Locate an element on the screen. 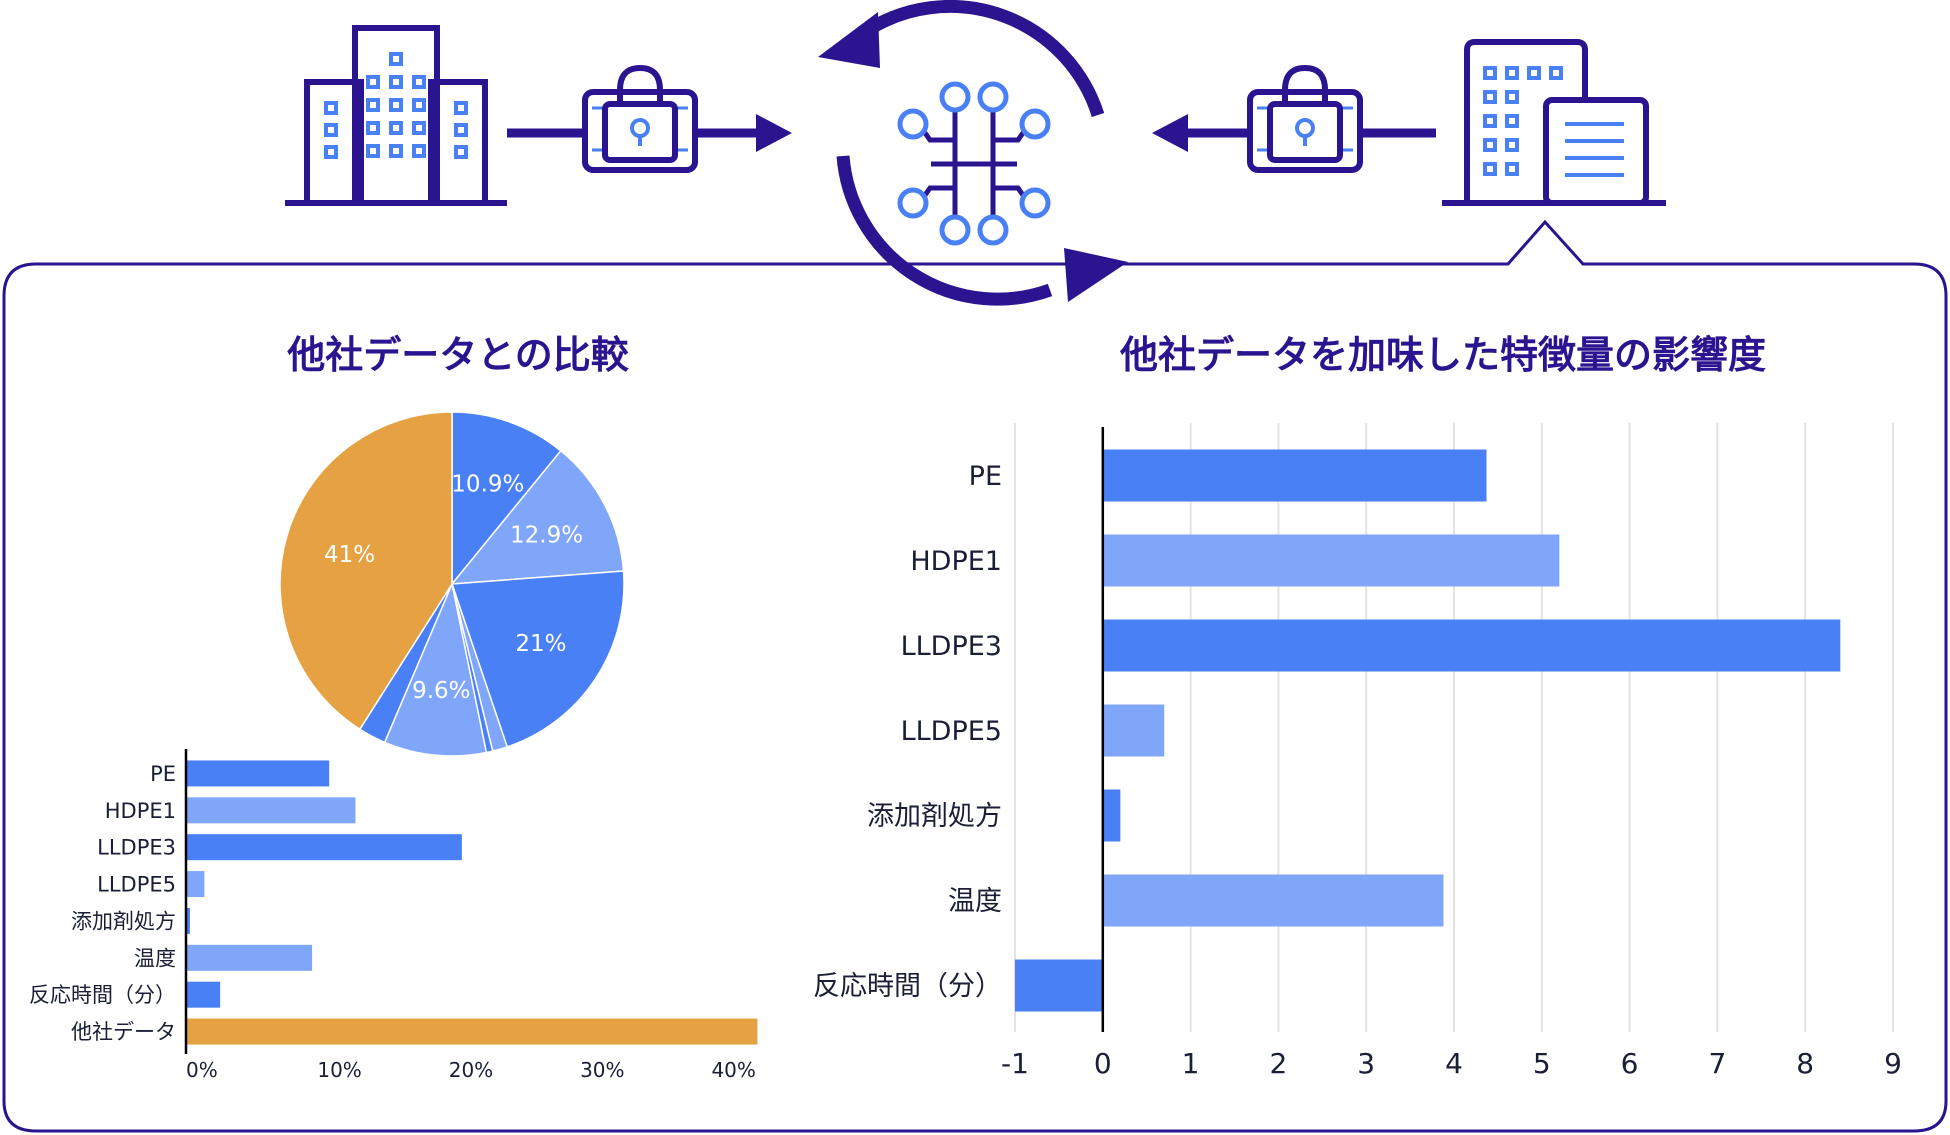  impact-tick-label: 9 is located at coordinates (1893, 1063).